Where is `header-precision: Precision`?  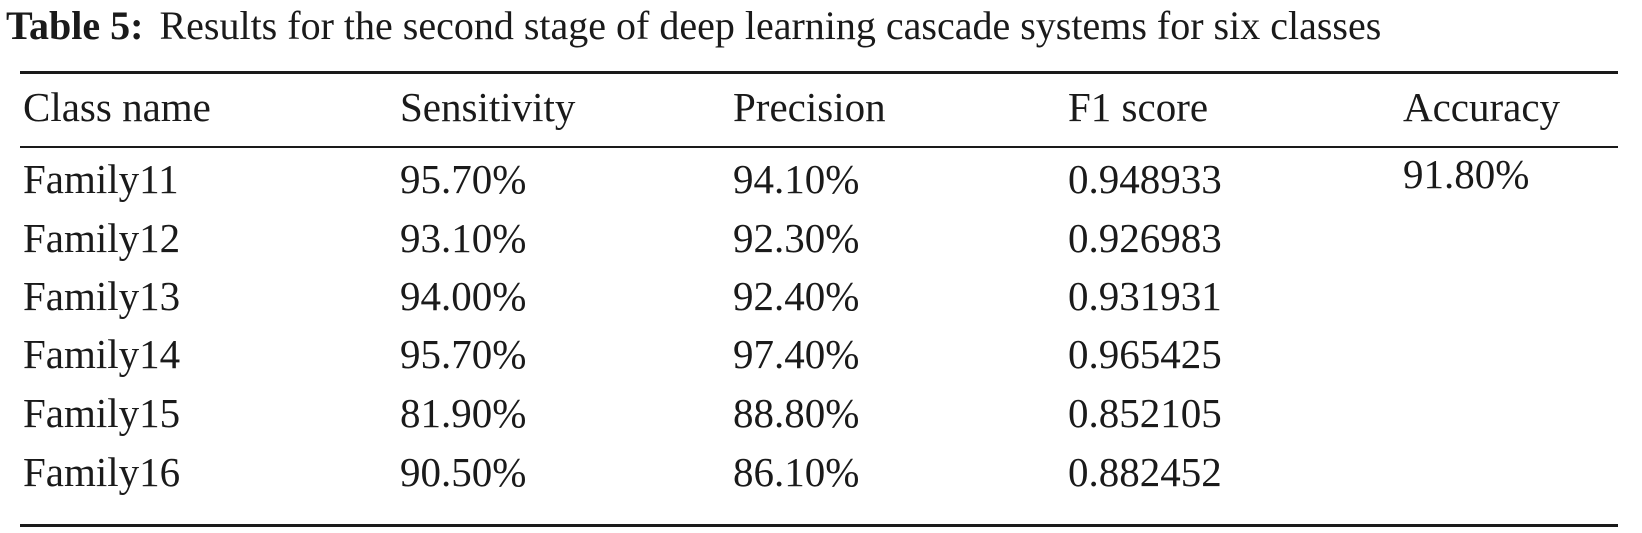 header-precision: Precision is located at coordinates (809, 107).